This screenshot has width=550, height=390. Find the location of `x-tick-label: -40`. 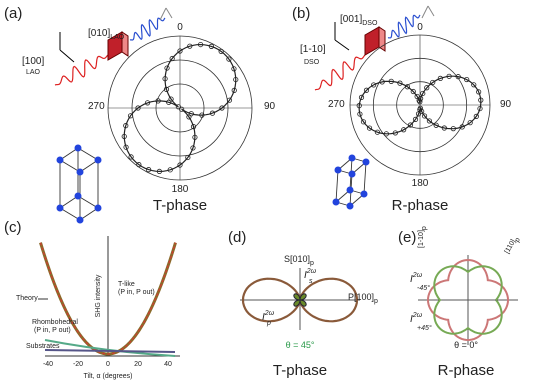

x-tick-label: -40 is located at coordinates (48, 364).